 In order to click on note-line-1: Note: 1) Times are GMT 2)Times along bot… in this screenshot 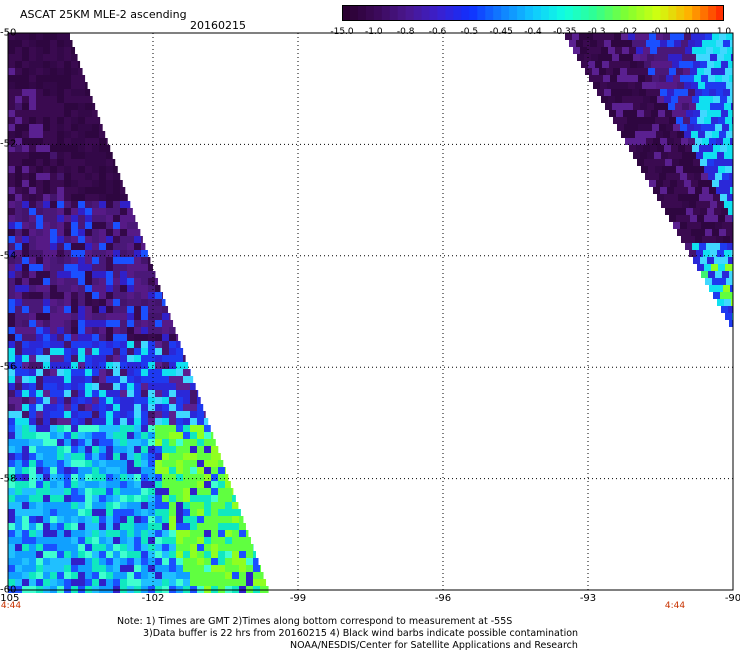, I will do `click(314, 622)`.